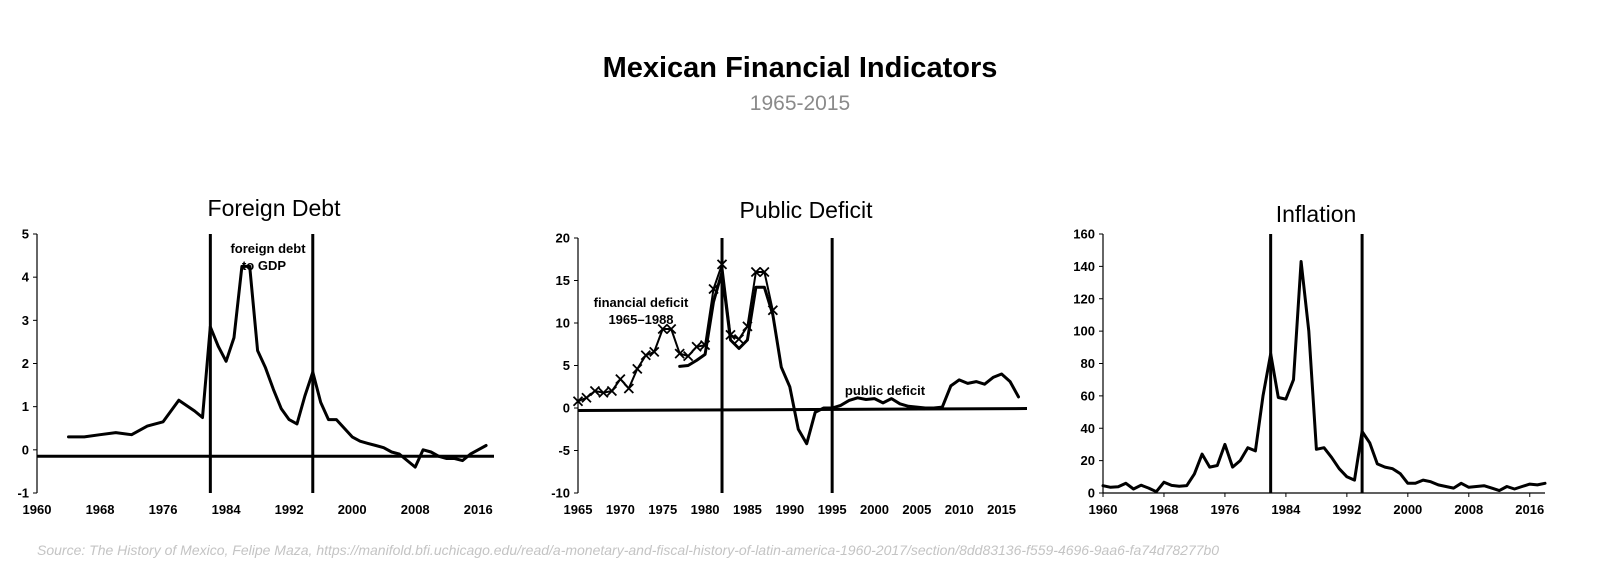 The image size is (1600, 584). What do you see at coordinates (800, 68) in the screenshot?
I see `chart-title: Mexican Financial Indicators` at bounding box center [800, 68].